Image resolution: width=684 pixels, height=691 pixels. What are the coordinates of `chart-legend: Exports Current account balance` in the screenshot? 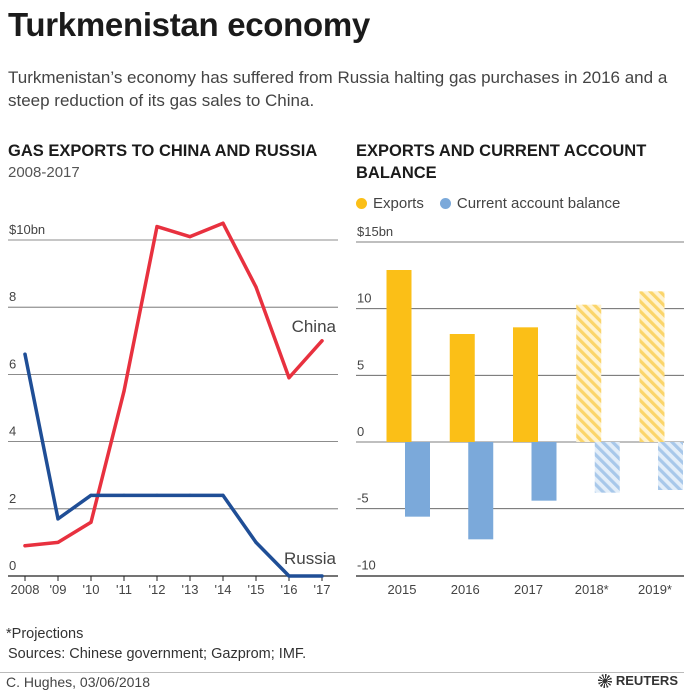 It's located at (493, 203).